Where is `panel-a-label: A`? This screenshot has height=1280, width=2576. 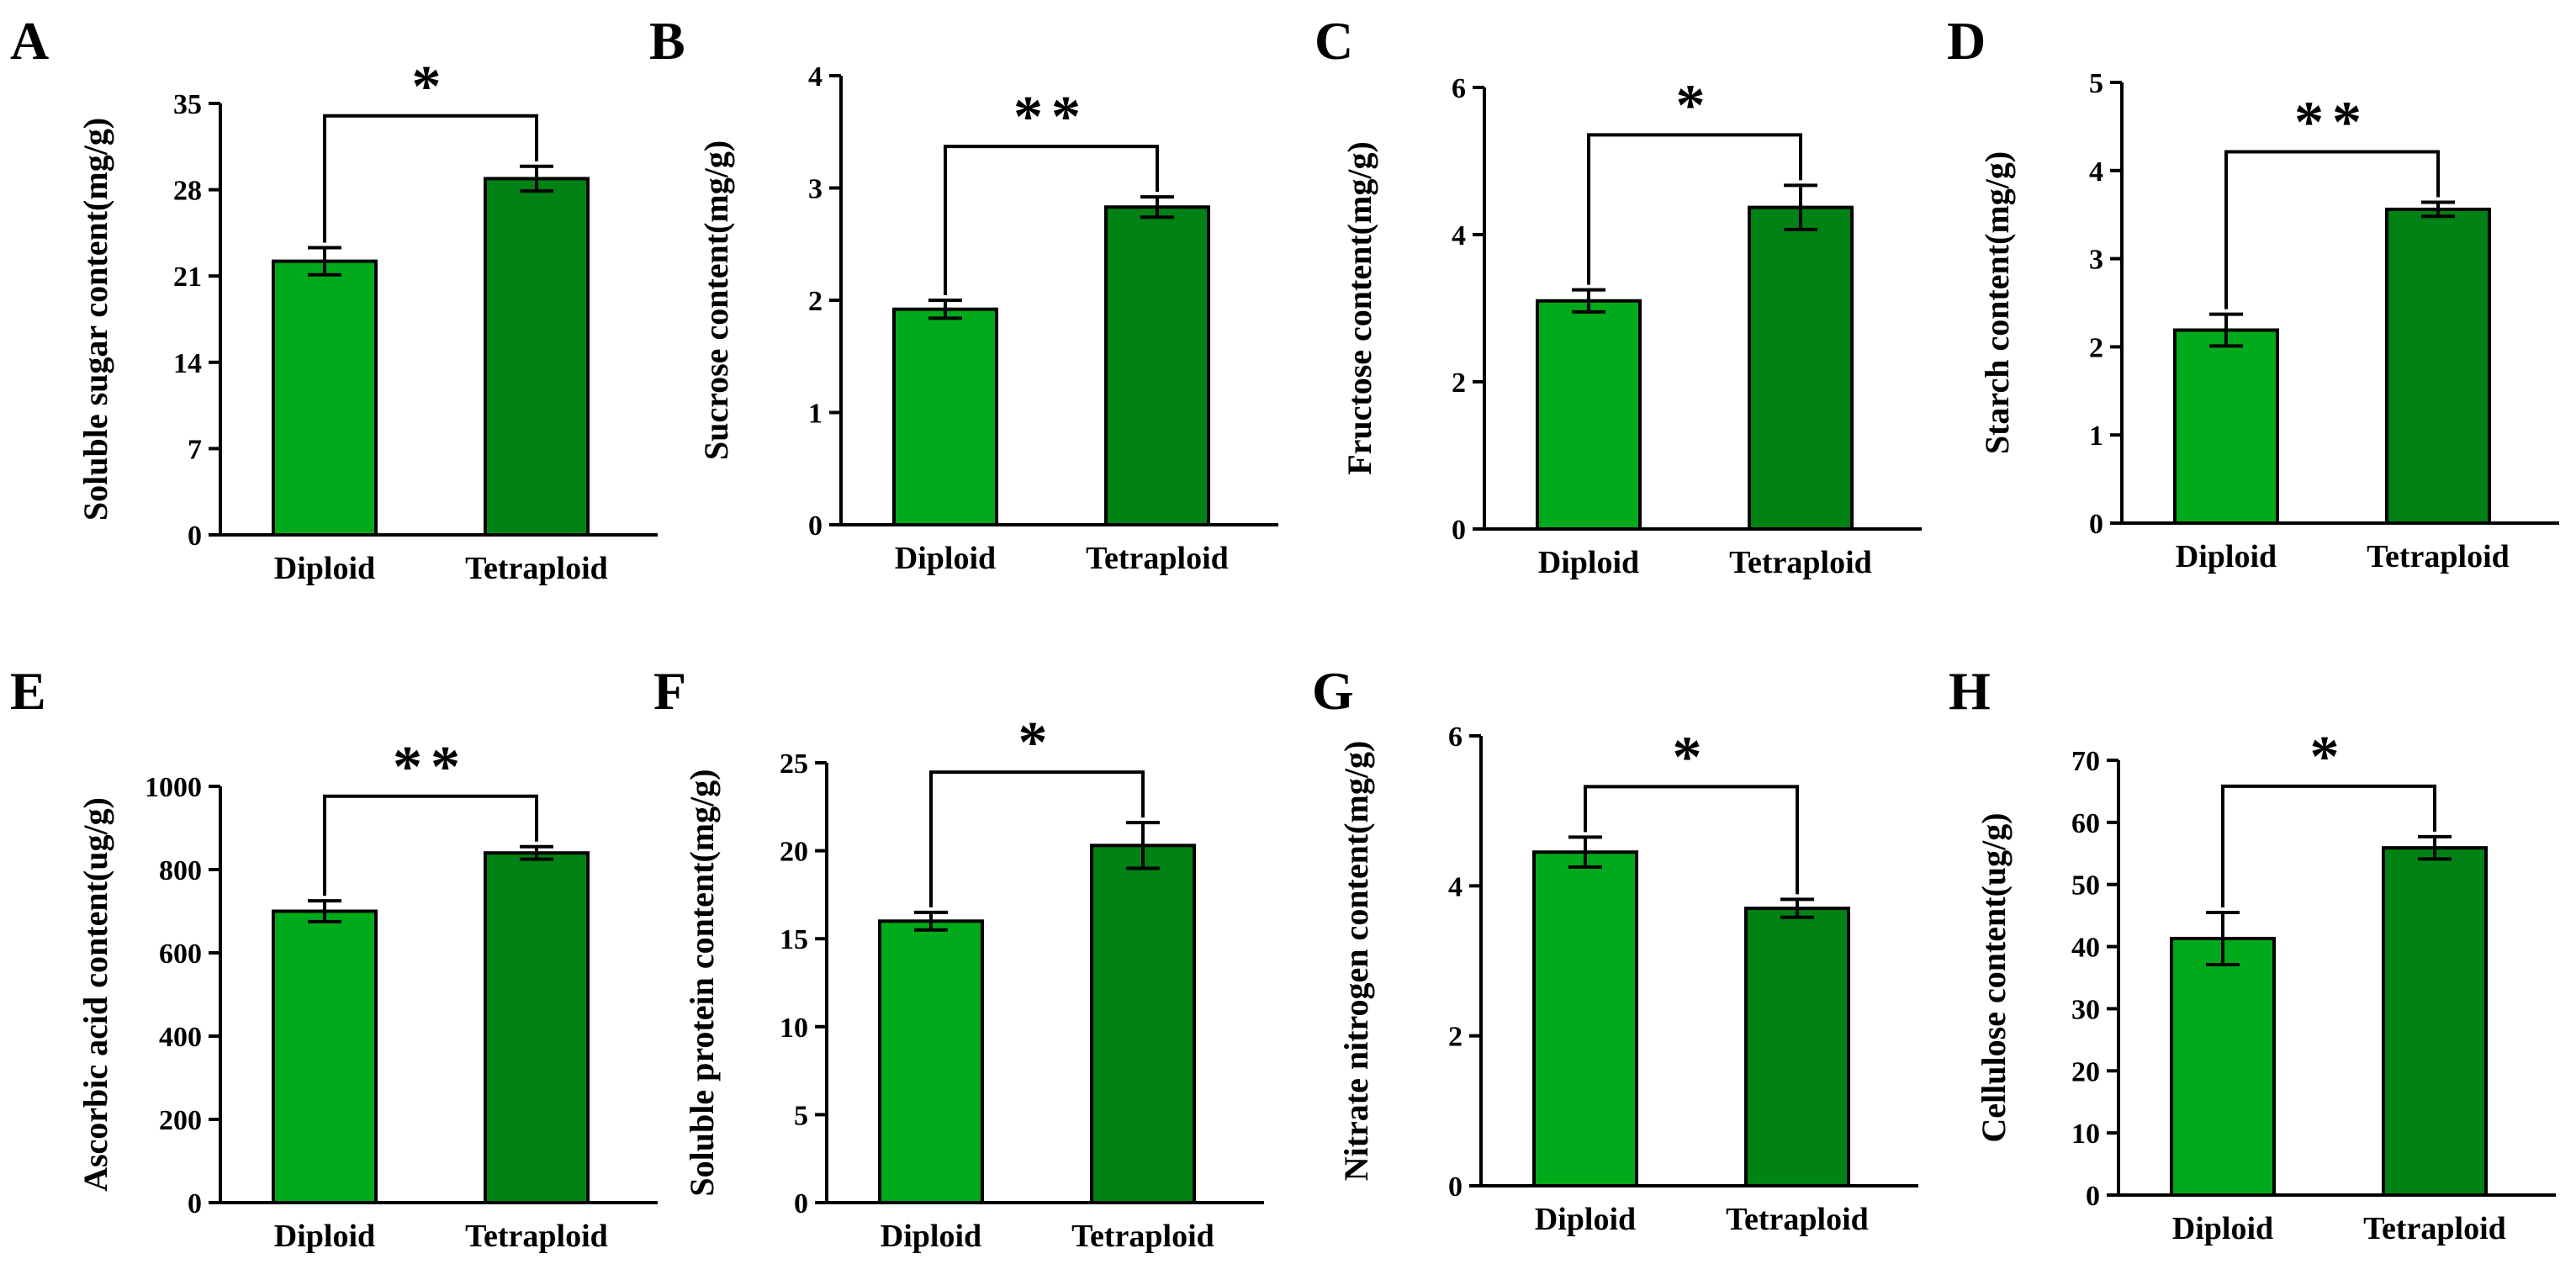
panel-a-label: A is located at coordinates (29, 41).